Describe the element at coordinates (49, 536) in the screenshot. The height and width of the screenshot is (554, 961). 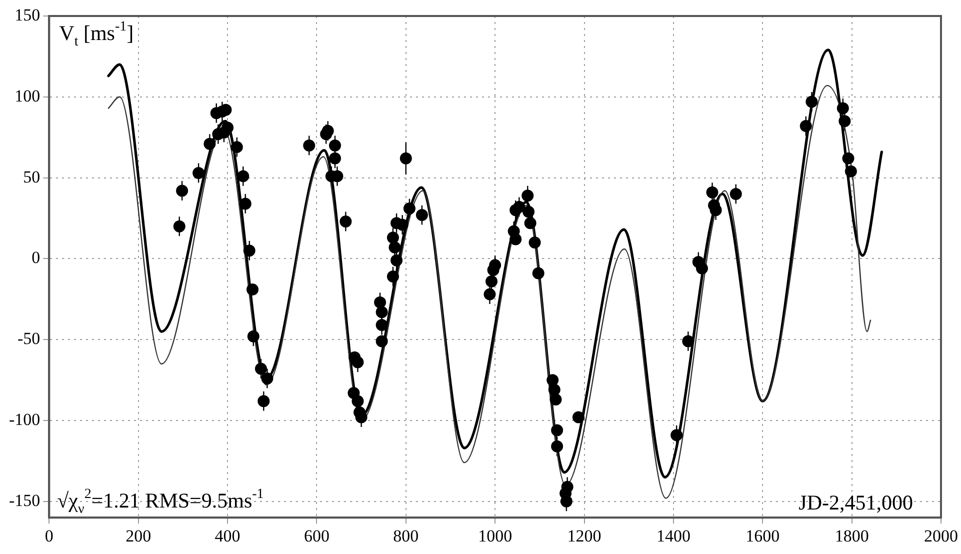
I see `x-tick-label: 0` at that location.